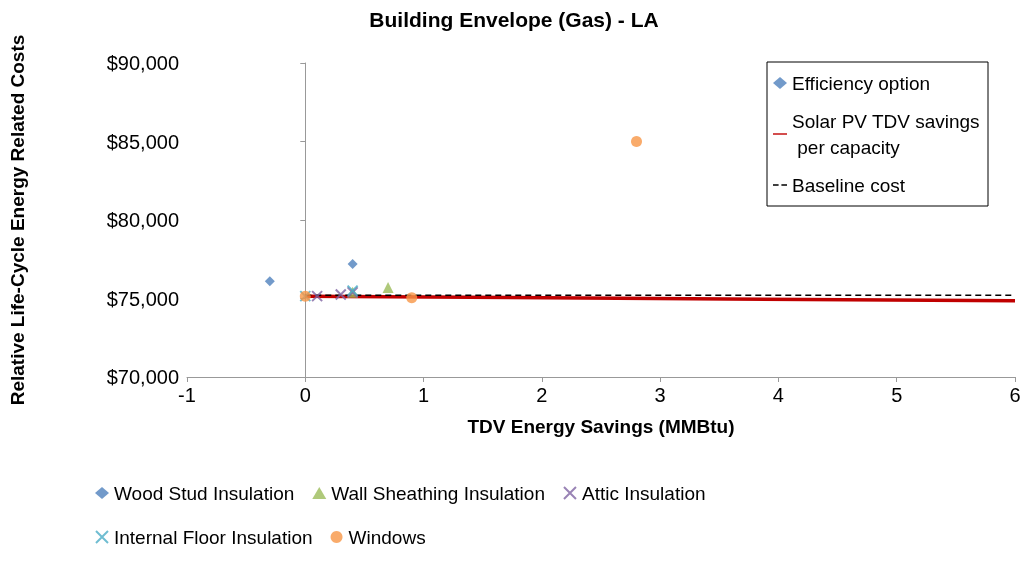 This screenshot has height=561, width=1028. Describe the element at coordinates (1015, 395) in the screenshot. I see `x-tick-label: 6` at that location.